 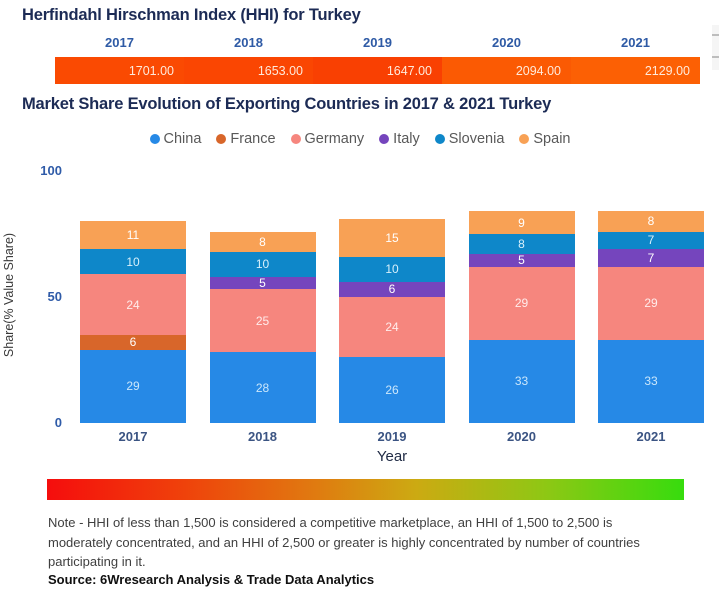 I want to click on hhi-value-cell: 1647.00, so click(x=377, y=70).